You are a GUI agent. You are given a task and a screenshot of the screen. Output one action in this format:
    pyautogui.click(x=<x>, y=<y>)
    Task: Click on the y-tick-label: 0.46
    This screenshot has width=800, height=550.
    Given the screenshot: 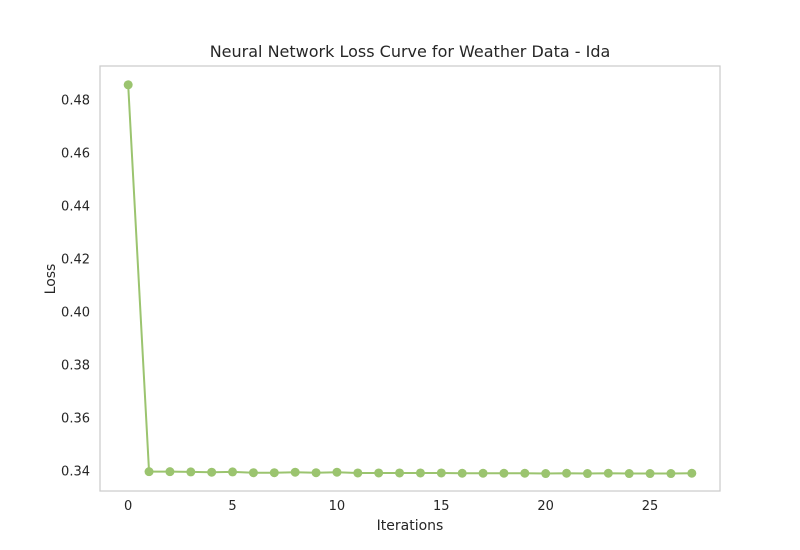 What is the action you would take?
    pyautogui.click(x=75, y=153)
    